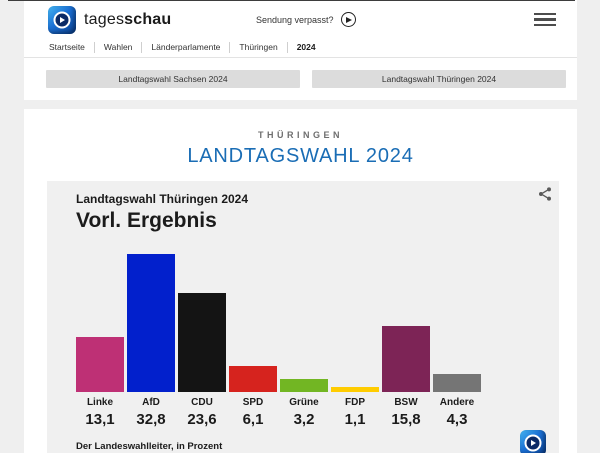 This screenshot has height=453, width=600. Describe the element at coordinates (355, 402) in the screenshot. I see `bar-label: FDP` at that location.